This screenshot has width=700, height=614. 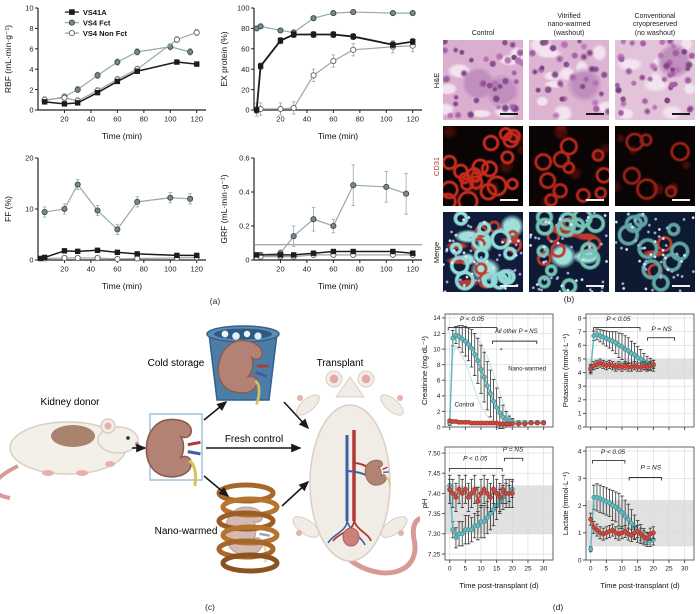 I want to click on svg-text: 5, so click(x=607, y=569).